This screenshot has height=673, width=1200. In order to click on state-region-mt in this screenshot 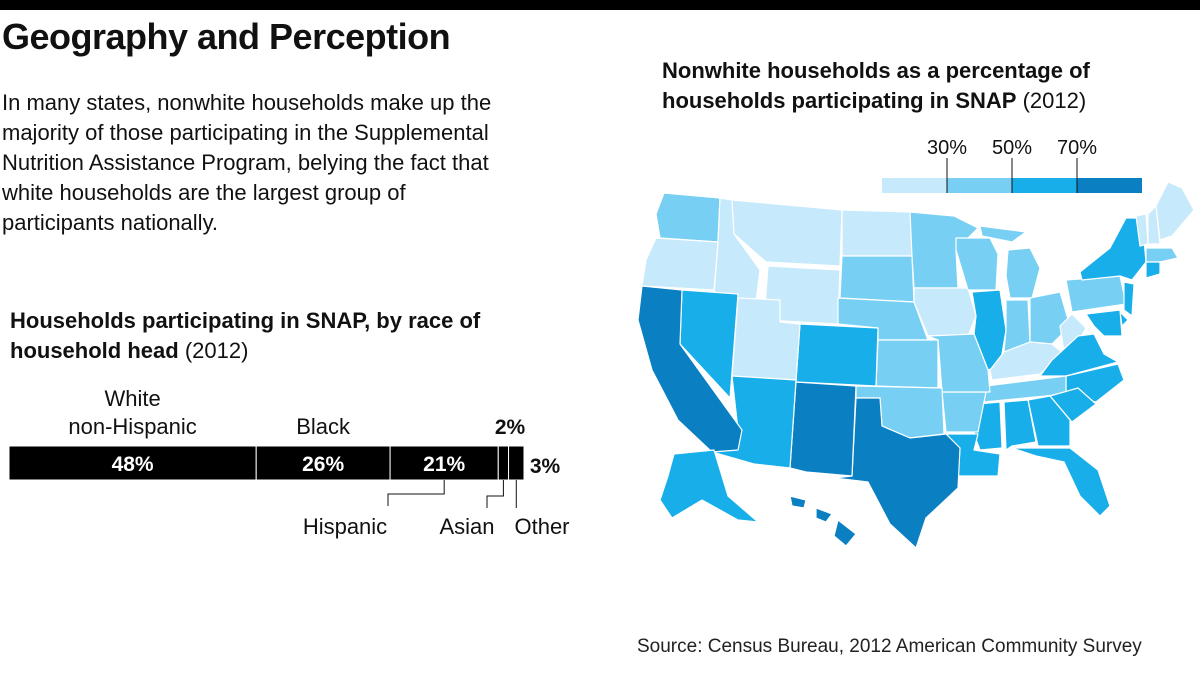, I will do `click(787, 233)`.